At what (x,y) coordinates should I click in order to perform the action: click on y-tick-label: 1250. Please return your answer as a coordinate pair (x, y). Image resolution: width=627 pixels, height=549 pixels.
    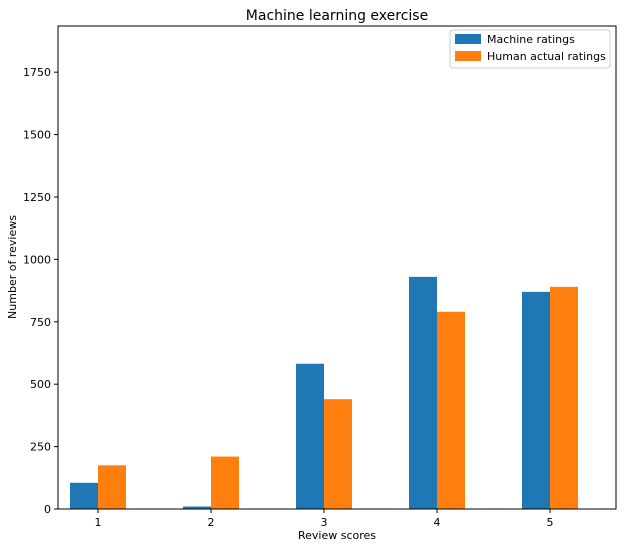
    Looking at the image, I should click on (37, 197).